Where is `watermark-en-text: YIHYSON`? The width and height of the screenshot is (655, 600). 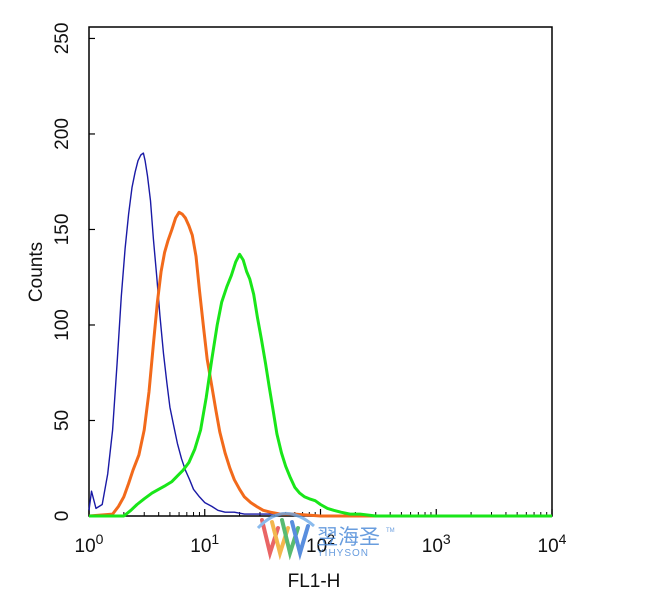 watermark-en-text: YIHYSON is located at coordinates (343, 553).